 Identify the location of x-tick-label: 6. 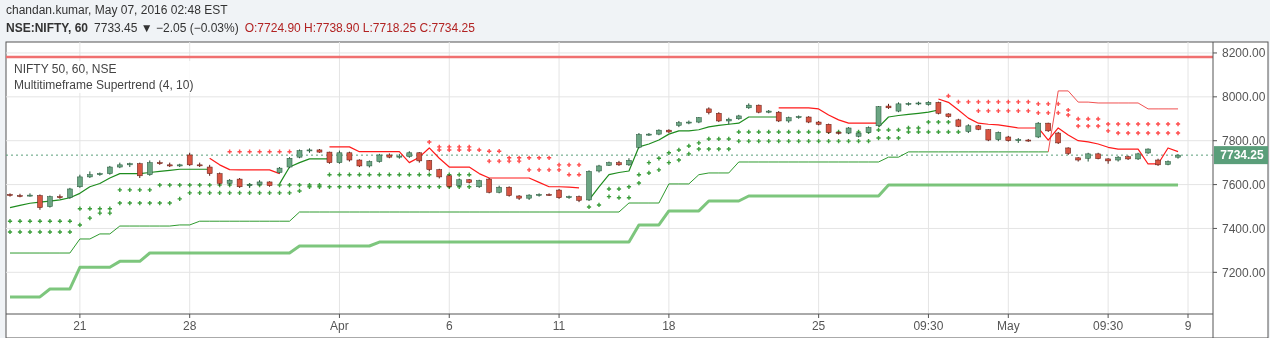
(449, 326).